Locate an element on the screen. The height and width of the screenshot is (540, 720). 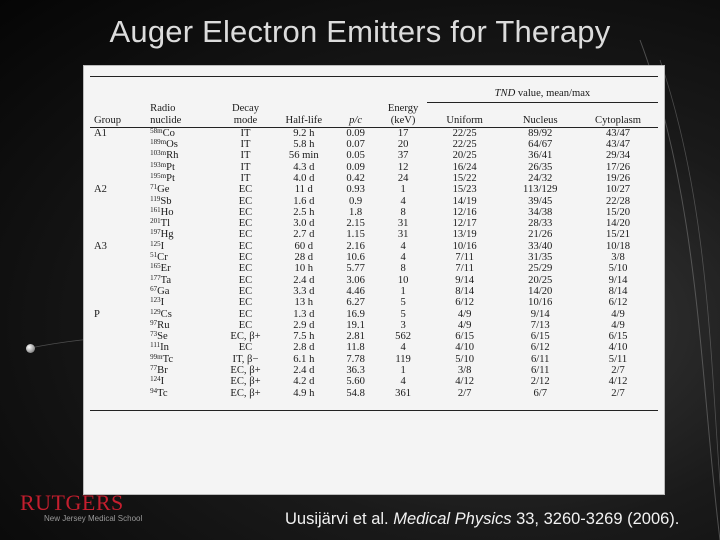
cell-uniform: 4/10 is located at coordinates (465, 348).